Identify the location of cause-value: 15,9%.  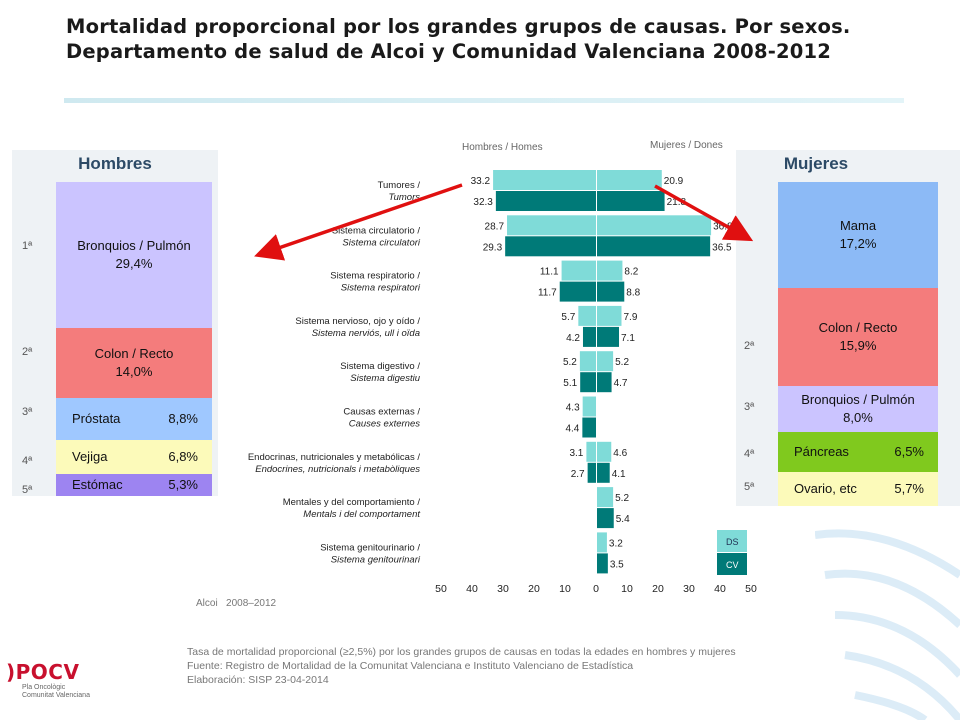
(858, 345).